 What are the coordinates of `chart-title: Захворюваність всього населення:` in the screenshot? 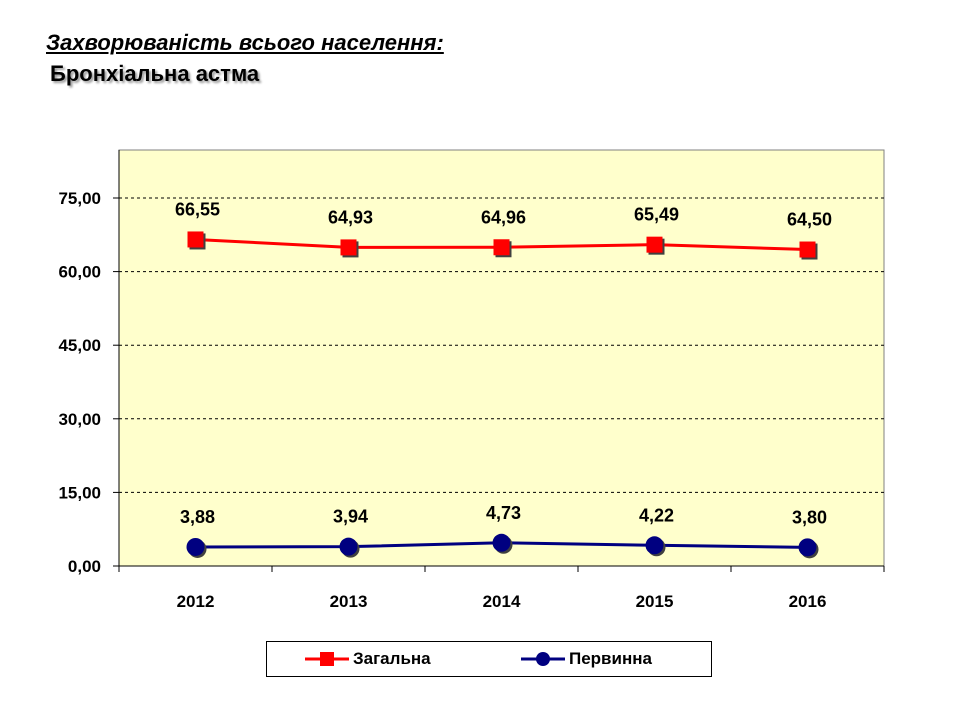 It's located at (245, 42).